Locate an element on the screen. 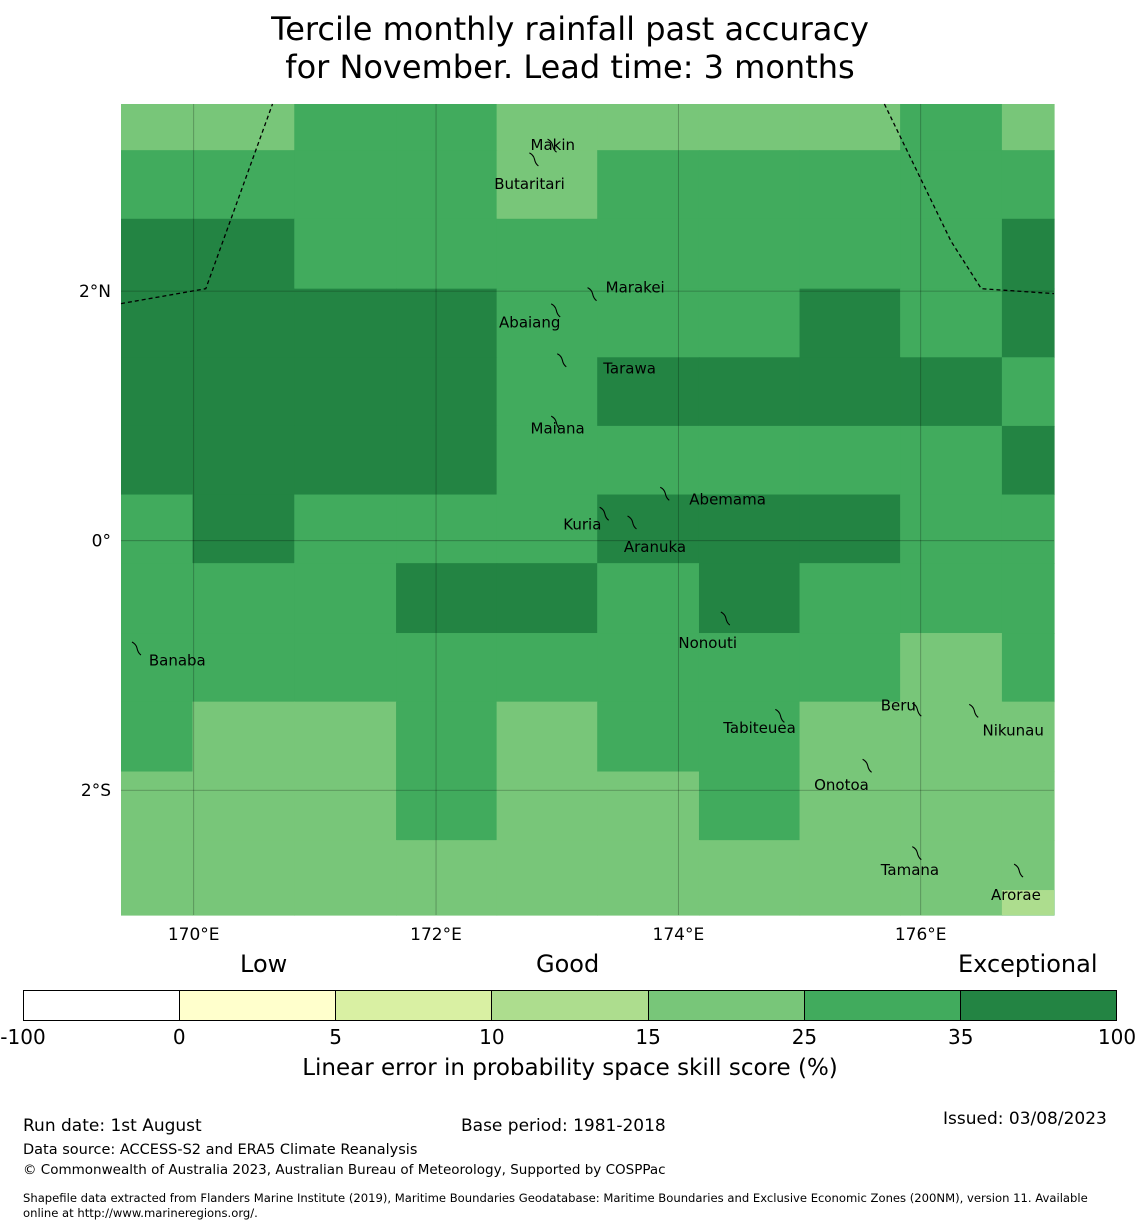 The image size is (1140, 1230). island-outline-makin is located at coordinates (552, 145).